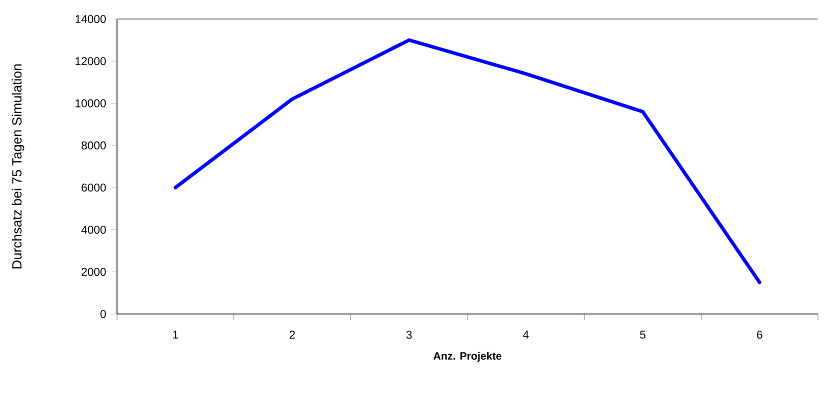 The image size is (830, 412). I want to click on y-tick-label: 12000, so click(91, 61).